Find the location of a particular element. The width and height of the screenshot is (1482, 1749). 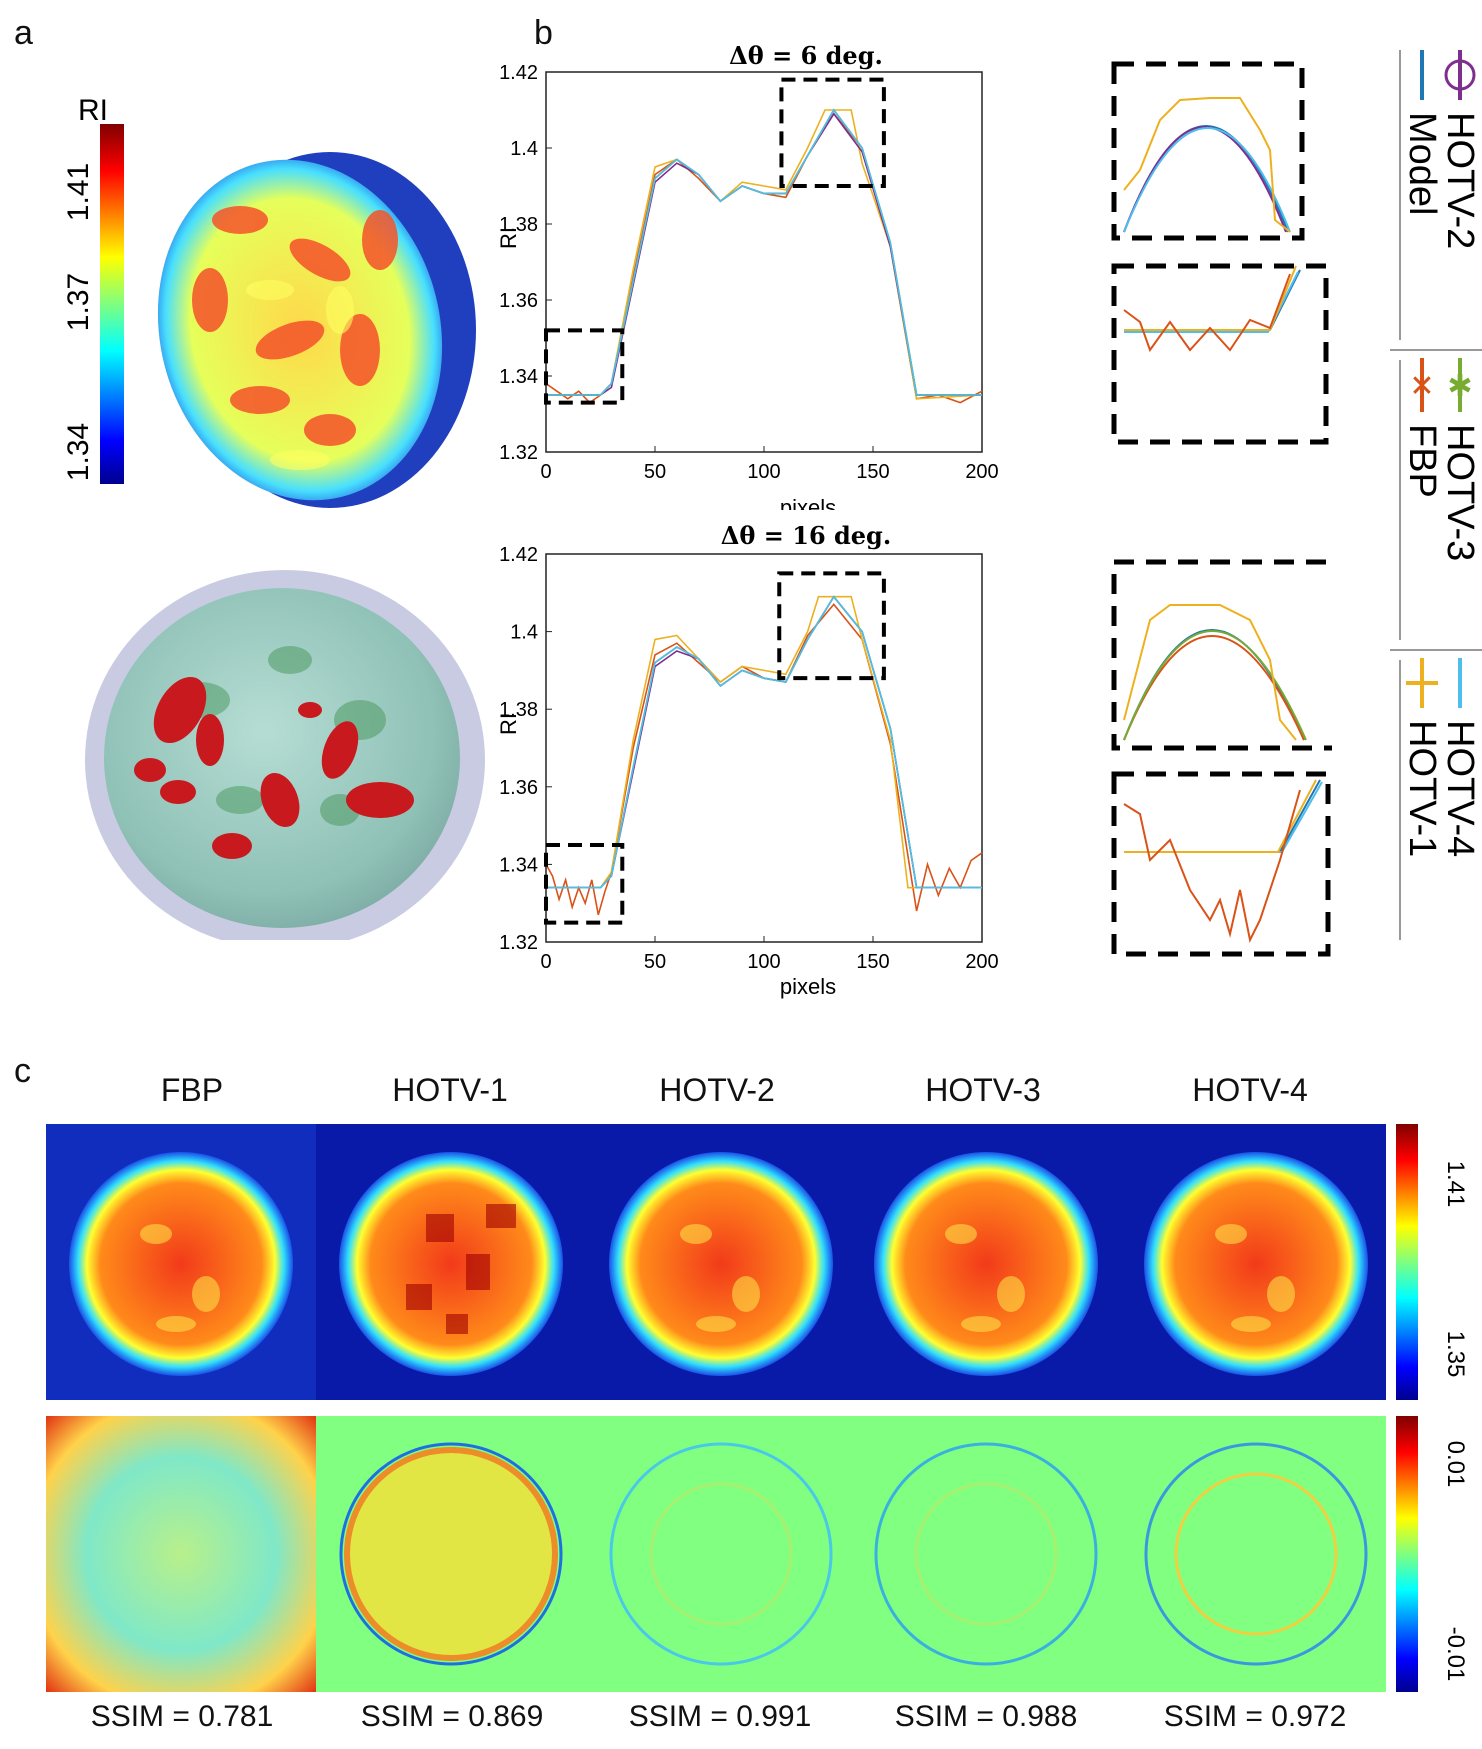

panel-c-title-hotv1: HOTV-1 is located at coordinates (450, 1090).